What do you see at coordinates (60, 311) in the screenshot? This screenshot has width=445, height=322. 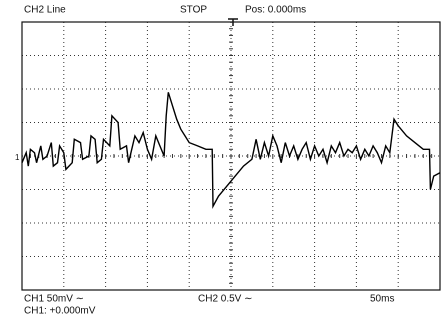 I see `ch1-offset: CH1: +0.000mV` at bounding box center [60, 311].